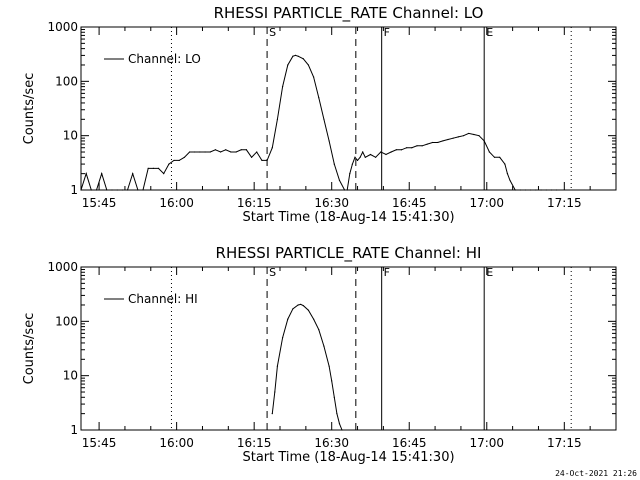 This screenshot has height=480, width=640. Describe the element at coordinates (163, 299) in the screenshot. I see `legend-entry: Channel: HI` at that location.